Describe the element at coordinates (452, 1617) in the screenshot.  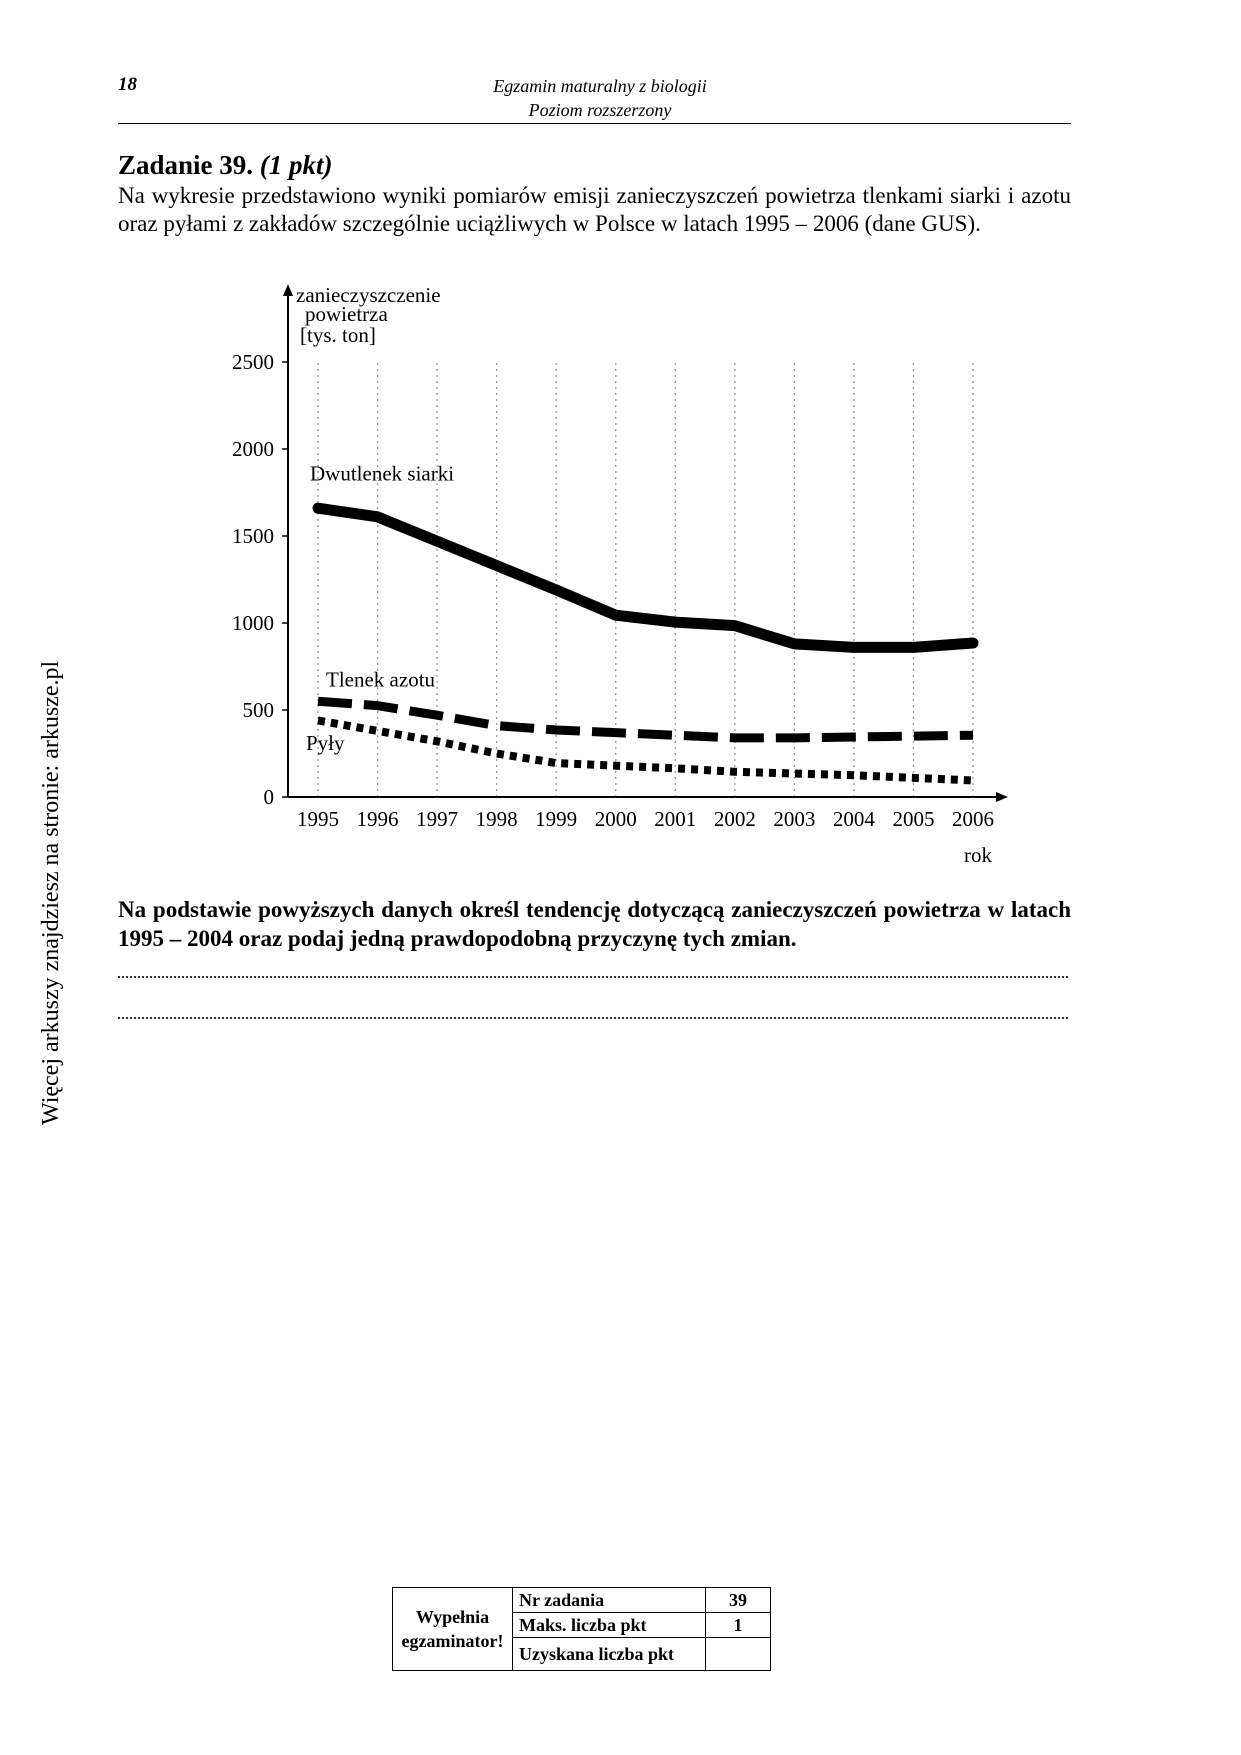
I see `grader-note-line-1: Wypełnia` at that location.